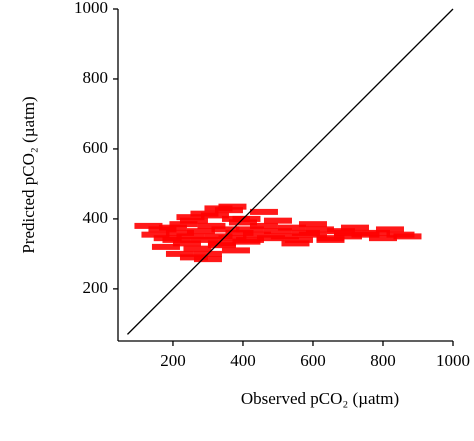 This screenshot has height=441, width=474. Describe the element at coordinates (28, 174) in the screenshot. I see `y-axis-label: Predicted pCO₂ (µatm)` at that location.